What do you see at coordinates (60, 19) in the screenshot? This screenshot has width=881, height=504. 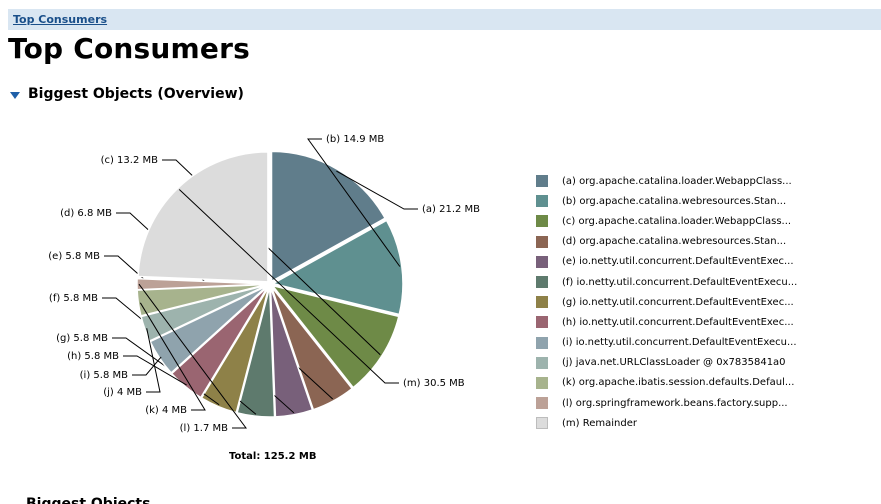 I see `breadcrumb-link-top-consumers: Top Consumers` at bounding box center [60, 19].